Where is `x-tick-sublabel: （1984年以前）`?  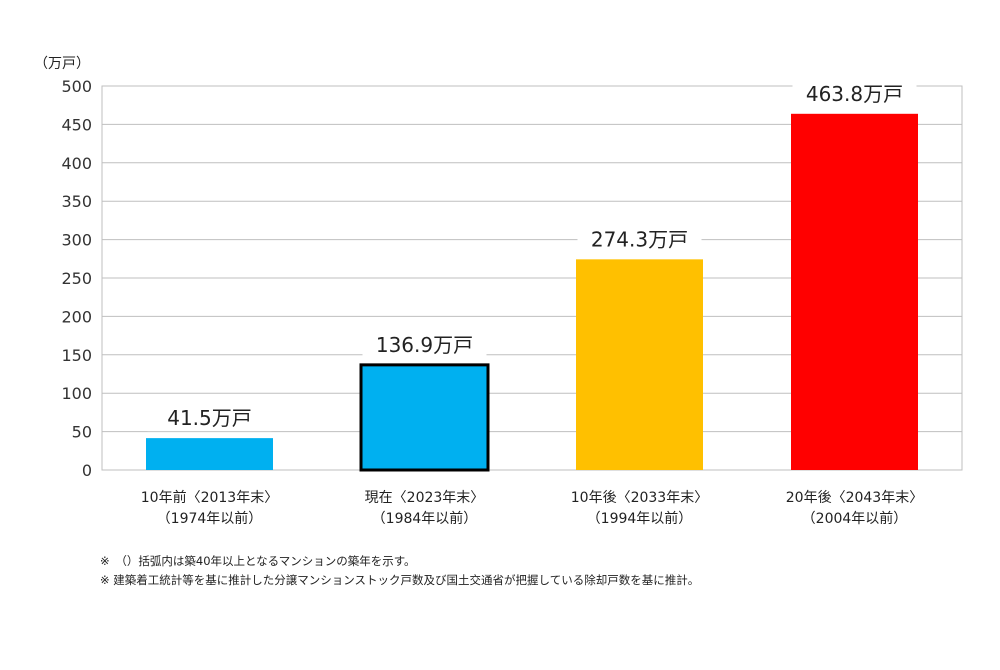 x-tick-sublabel: （1984年以前） is located at coordinates (425, 518).